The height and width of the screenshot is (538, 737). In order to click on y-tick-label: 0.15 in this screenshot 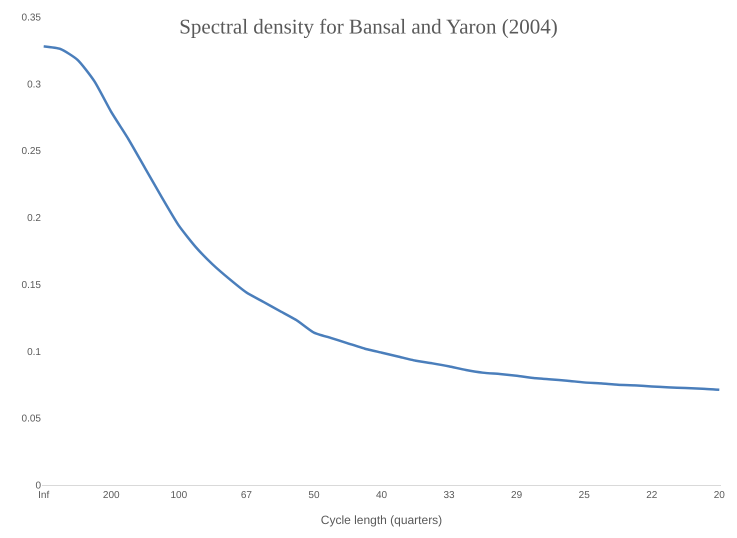, I will do `click(32, 285)`.